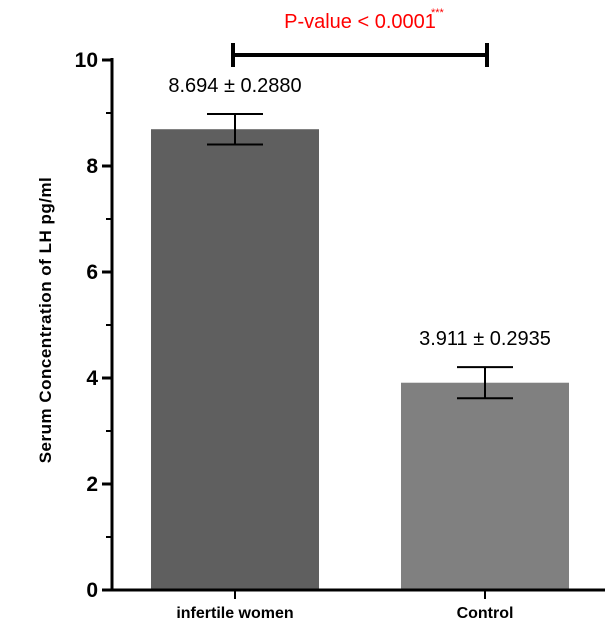  What do you see at coordinates (485, 339) in the screenshot?
I see `data-label-1: 3.911 ± 0.2935` at bounding box center [485, 339].